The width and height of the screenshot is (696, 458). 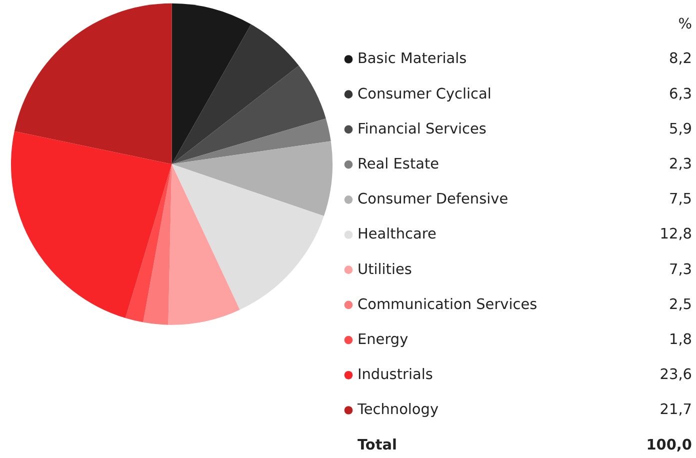 I want to click on data-label: 7,3, so click(x=680, y=270).